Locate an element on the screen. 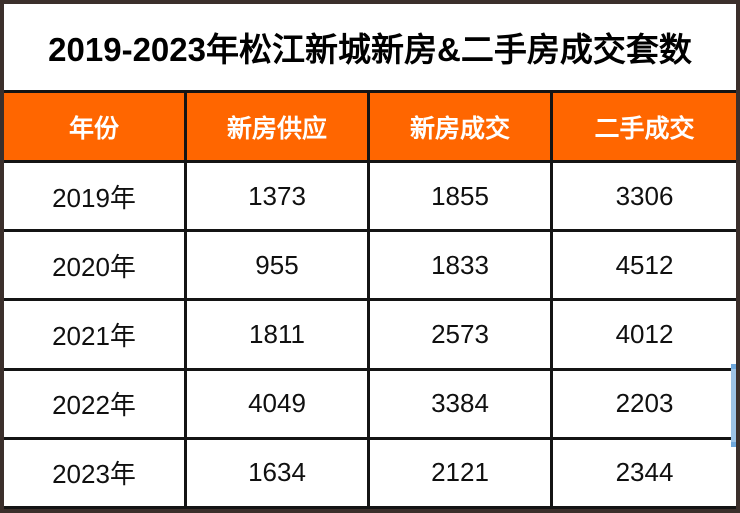 The image size is (740, 513). cell-new-supply: 1811 is located at coordinates (278, 334).